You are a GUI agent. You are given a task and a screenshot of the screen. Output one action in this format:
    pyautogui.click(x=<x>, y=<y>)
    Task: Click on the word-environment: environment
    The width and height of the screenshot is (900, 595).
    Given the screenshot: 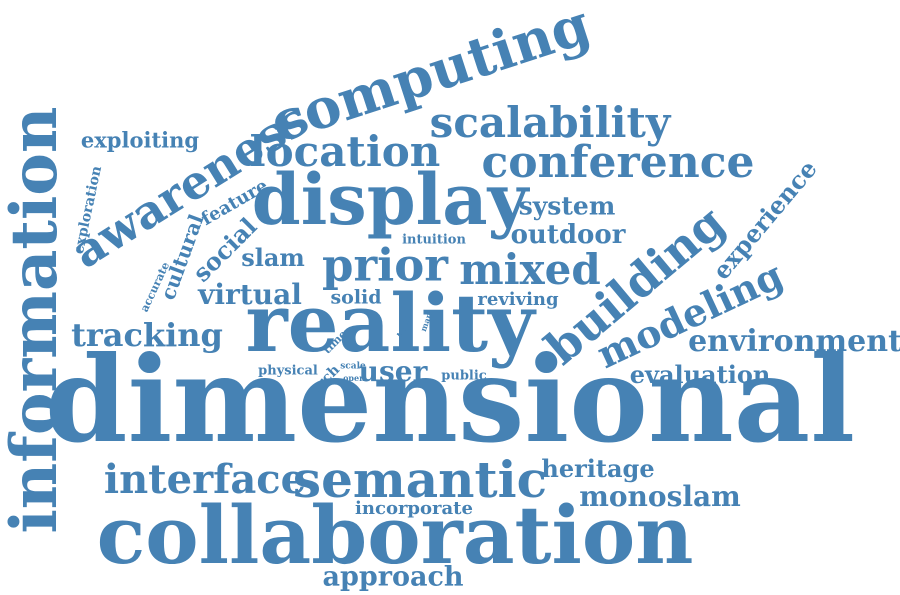 What is the action you would take?
    pyautogui.click(x=794, y=341)
    